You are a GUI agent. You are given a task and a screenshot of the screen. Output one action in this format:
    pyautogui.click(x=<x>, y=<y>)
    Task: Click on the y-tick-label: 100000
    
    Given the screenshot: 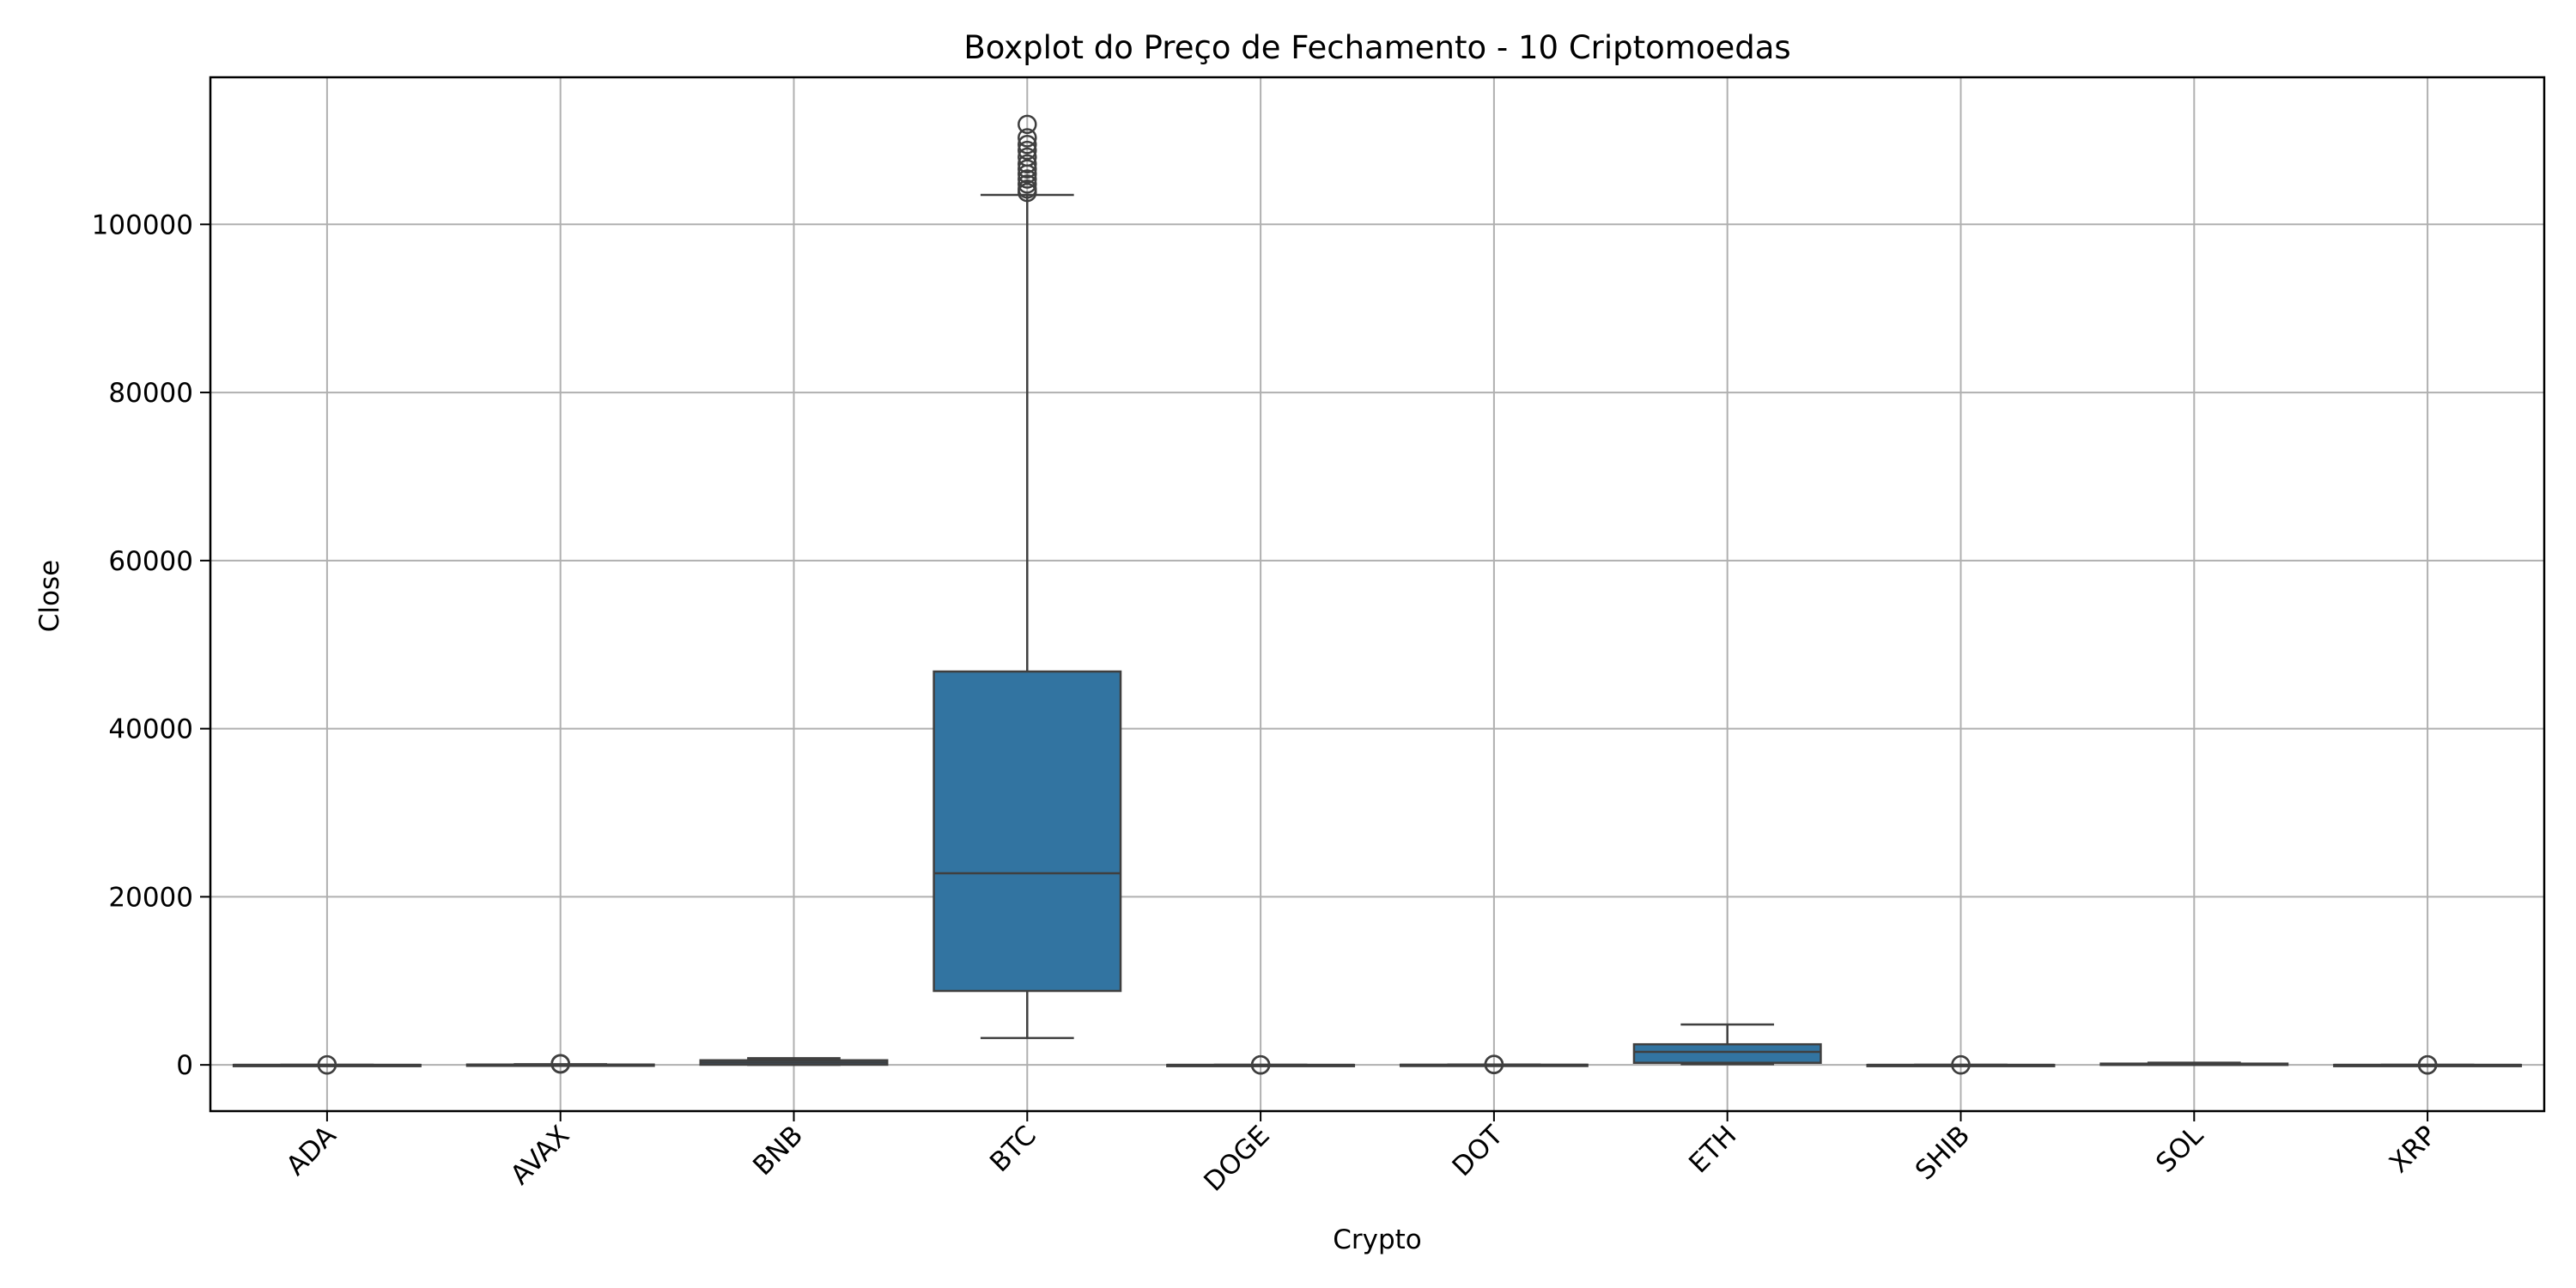 What is the action you would take?
    pyautogui.click(x=143, y=225)
    